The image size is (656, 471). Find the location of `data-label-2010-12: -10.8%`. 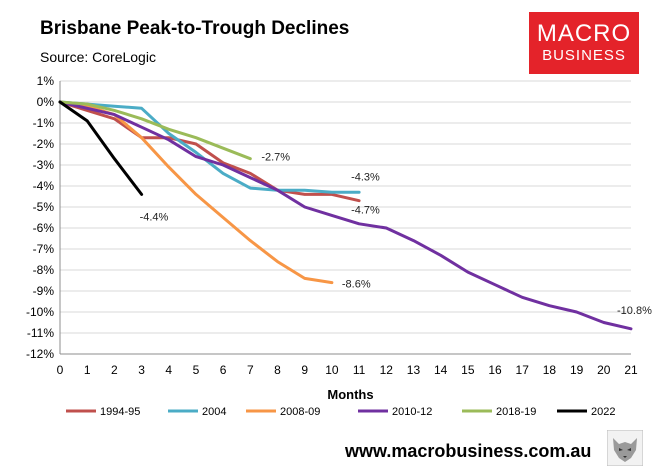

data-label-2010-12: -10.8% is located at coordinates (634, 311).